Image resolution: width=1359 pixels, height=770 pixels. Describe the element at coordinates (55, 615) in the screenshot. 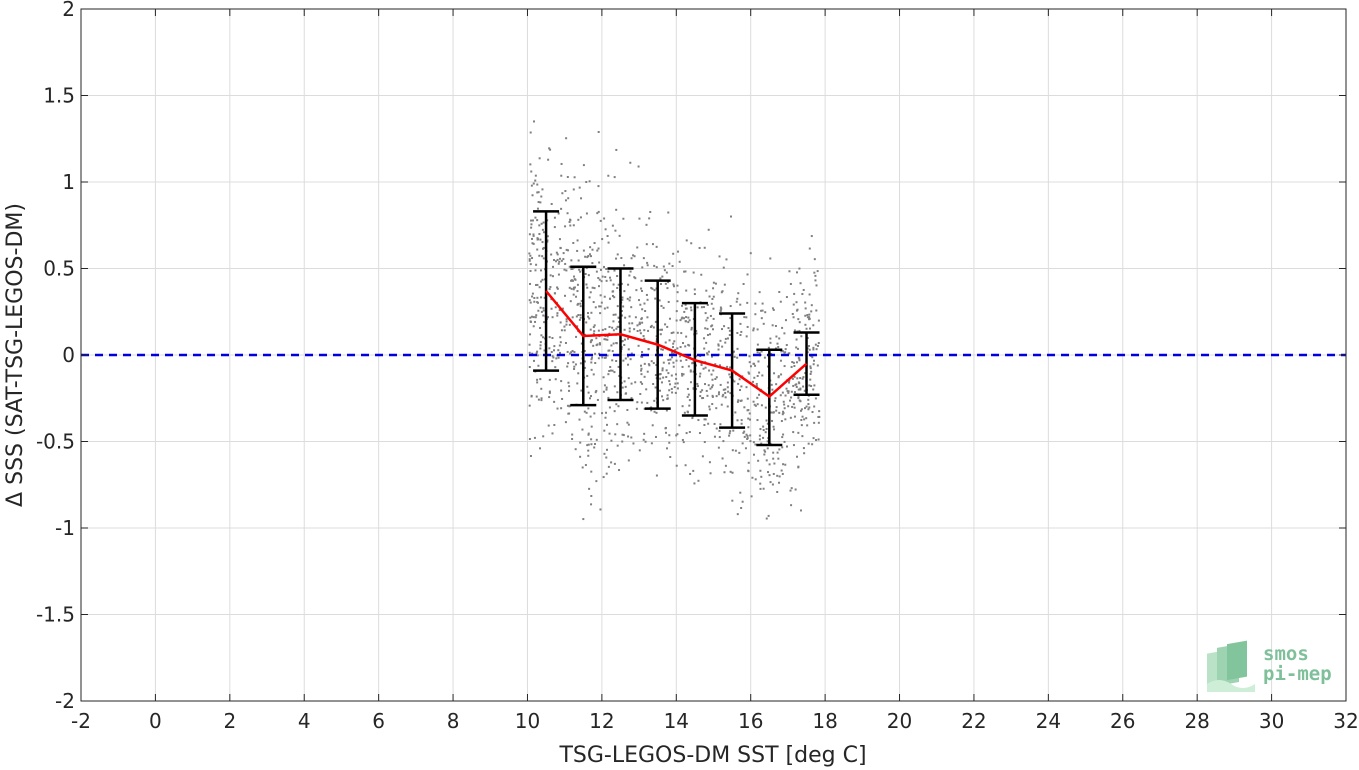

I see `y-tick-label: -1.5` at that location.